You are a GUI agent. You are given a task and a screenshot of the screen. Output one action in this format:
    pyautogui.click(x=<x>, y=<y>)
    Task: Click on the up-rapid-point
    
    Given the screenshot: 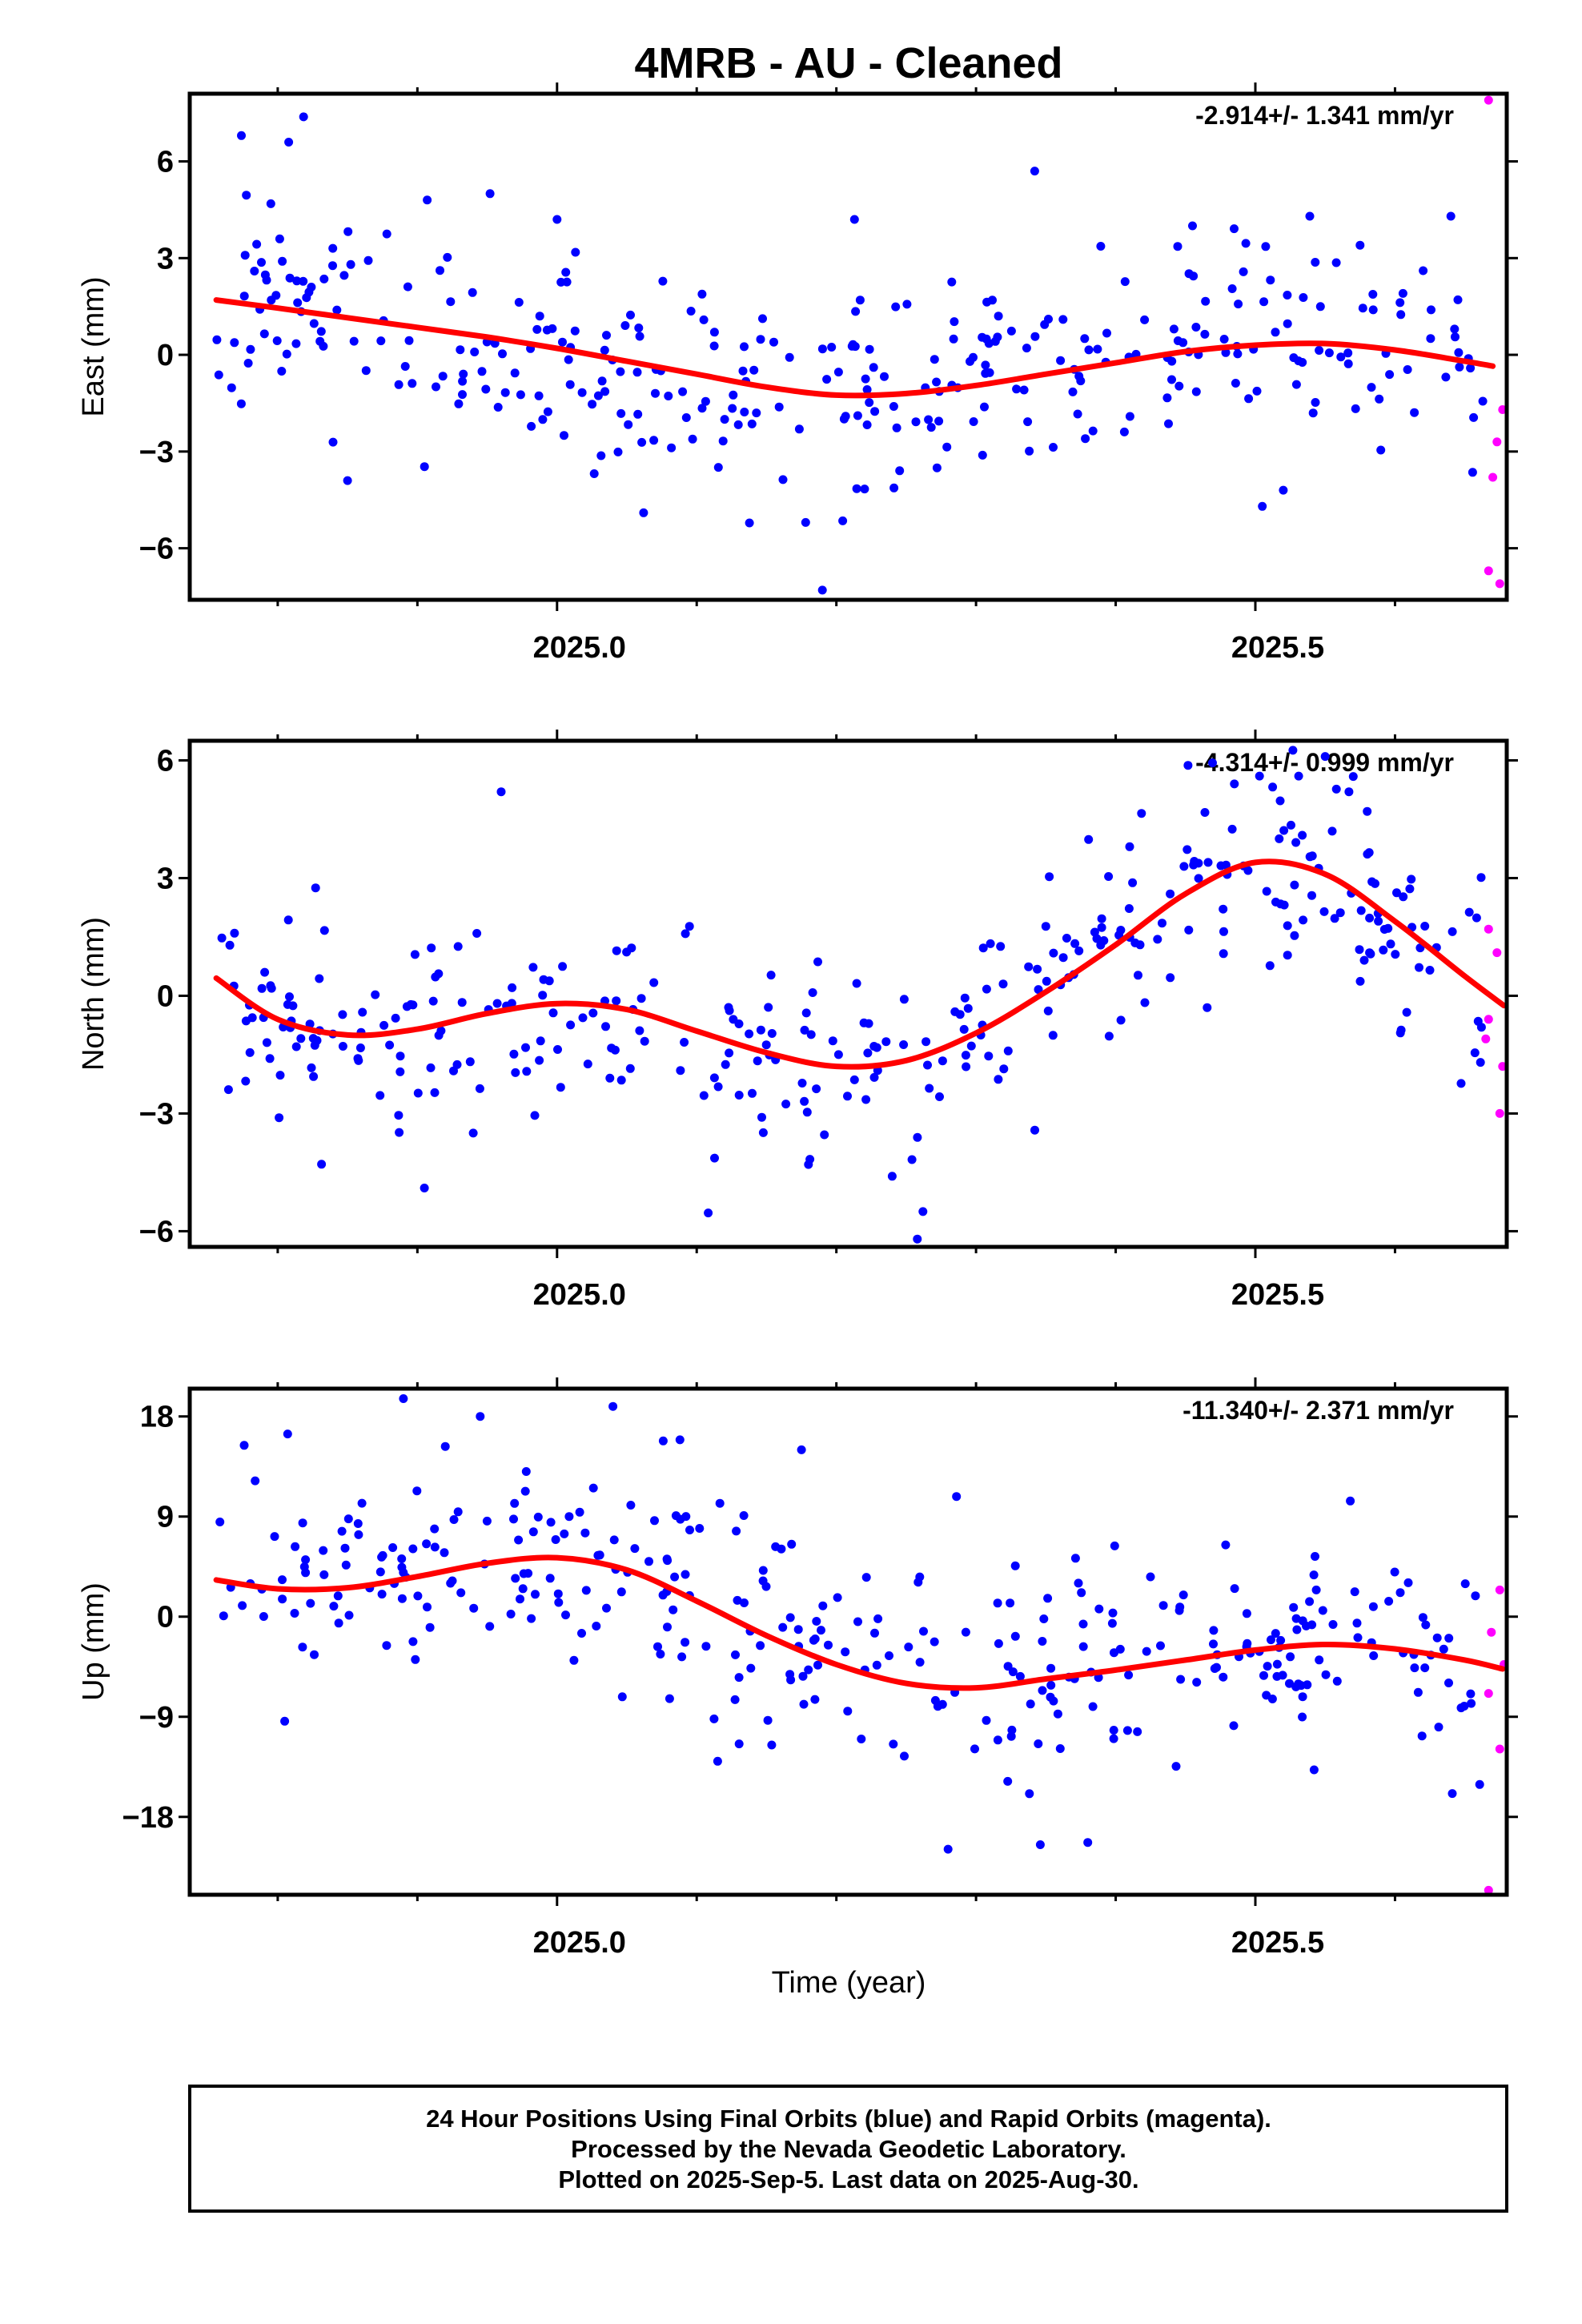 What is the action you would take?
    pyautogui.click(x=1499, y=1589)
    